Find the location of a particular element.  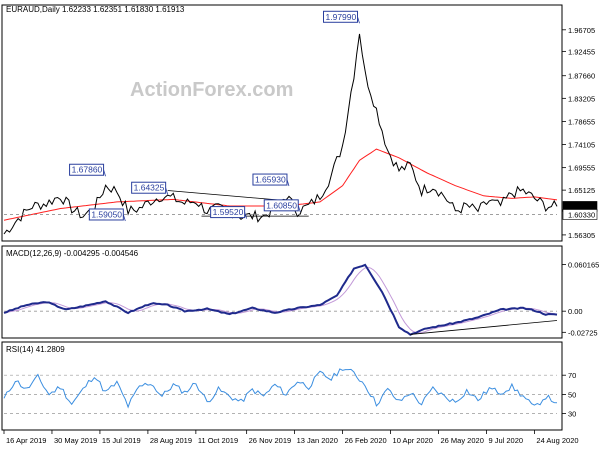

rsi-ytick-label-2: 30 is located at coordinates (572, 414).